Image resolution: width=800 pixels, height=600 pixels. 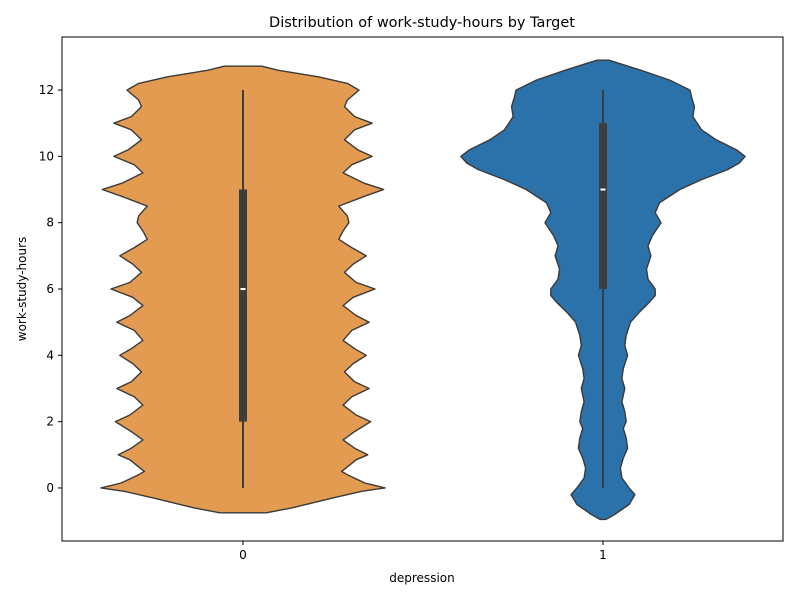 I want to click on y-tick-label: 8, so click(x=50, y=223).